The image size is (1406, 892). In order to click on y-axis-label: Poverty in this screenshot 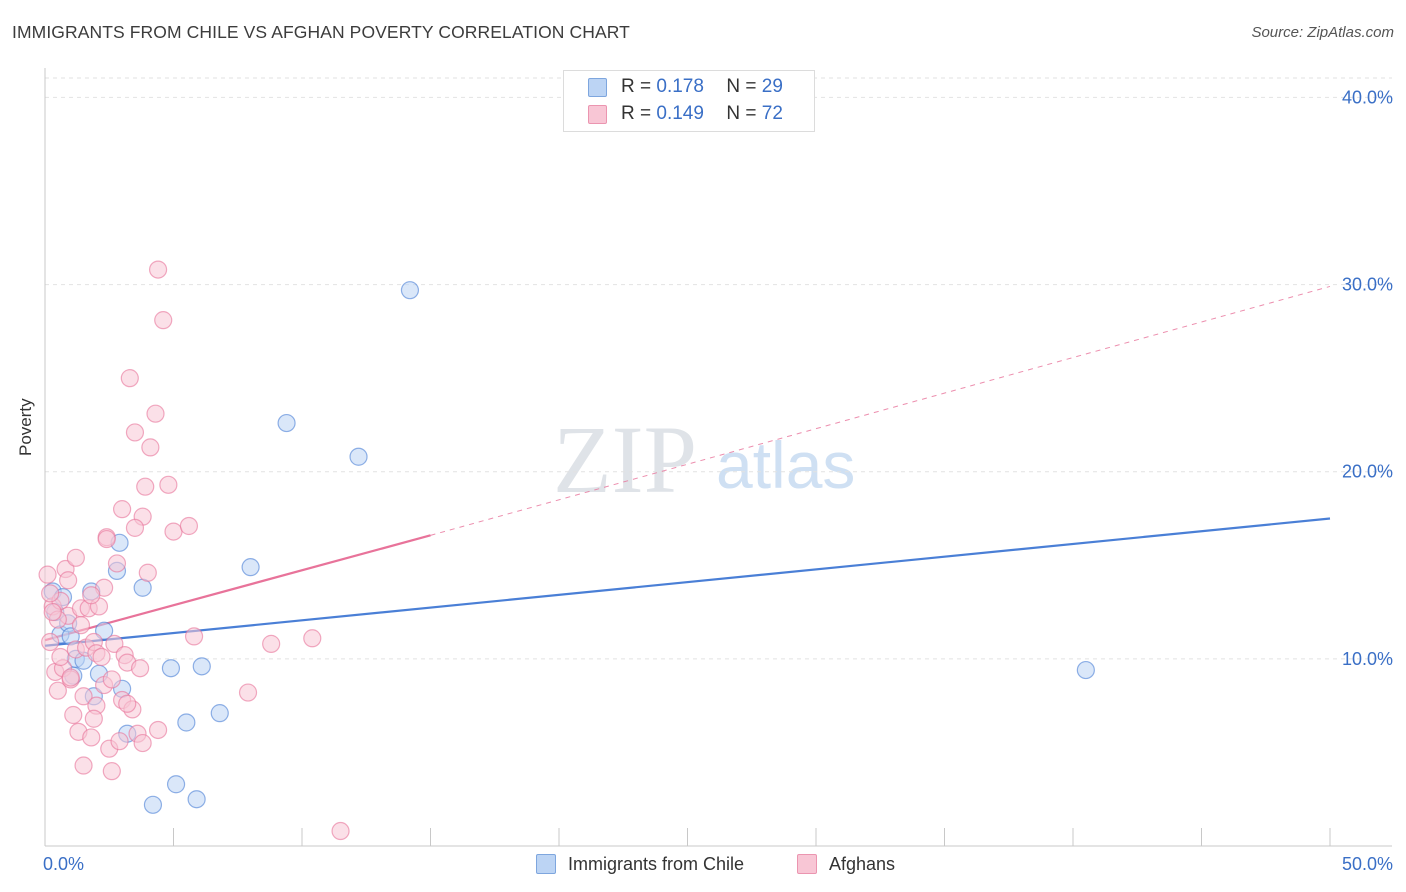, I will do `click(25, 427)`.